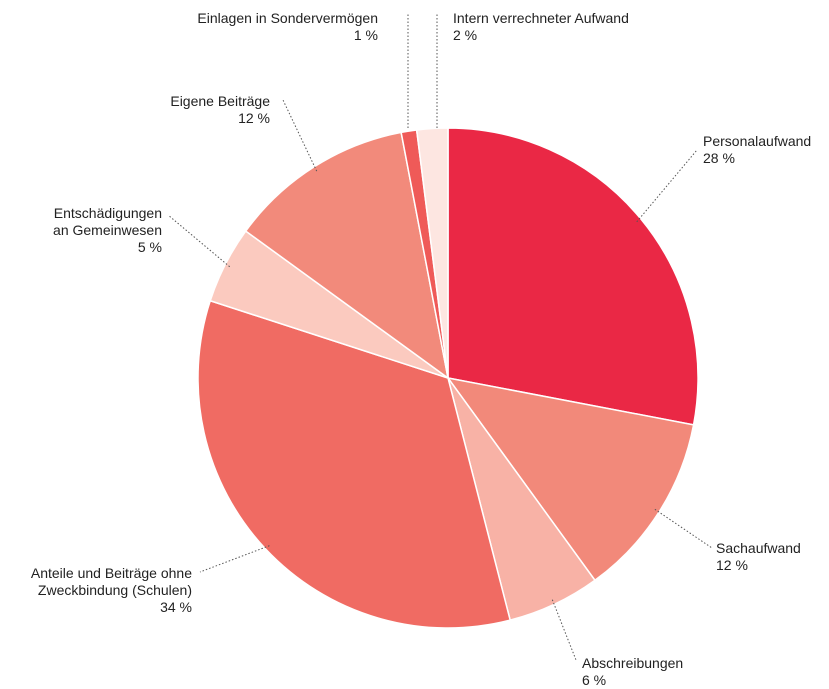  Describe the element at coordinates (757, 150) in the screenshot. I see `slice-label: Personalaufwand 28 %` at that location.